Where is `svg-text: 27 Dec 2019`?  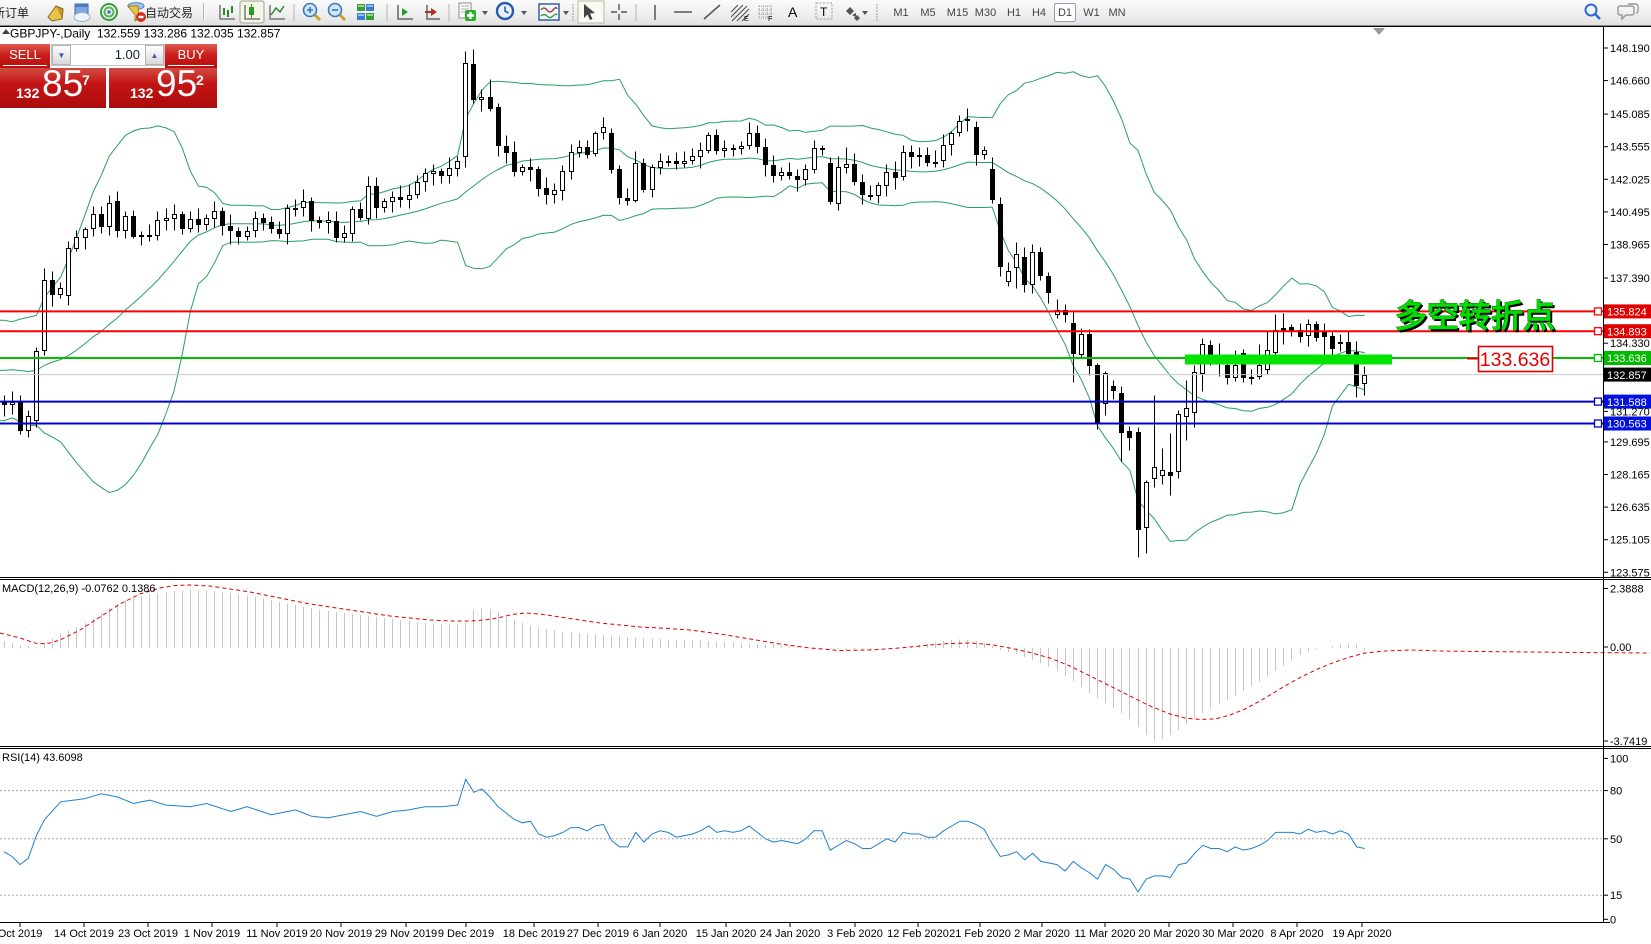
svg-text: 27 Dec 2019 is located at coordinates (598, 934).